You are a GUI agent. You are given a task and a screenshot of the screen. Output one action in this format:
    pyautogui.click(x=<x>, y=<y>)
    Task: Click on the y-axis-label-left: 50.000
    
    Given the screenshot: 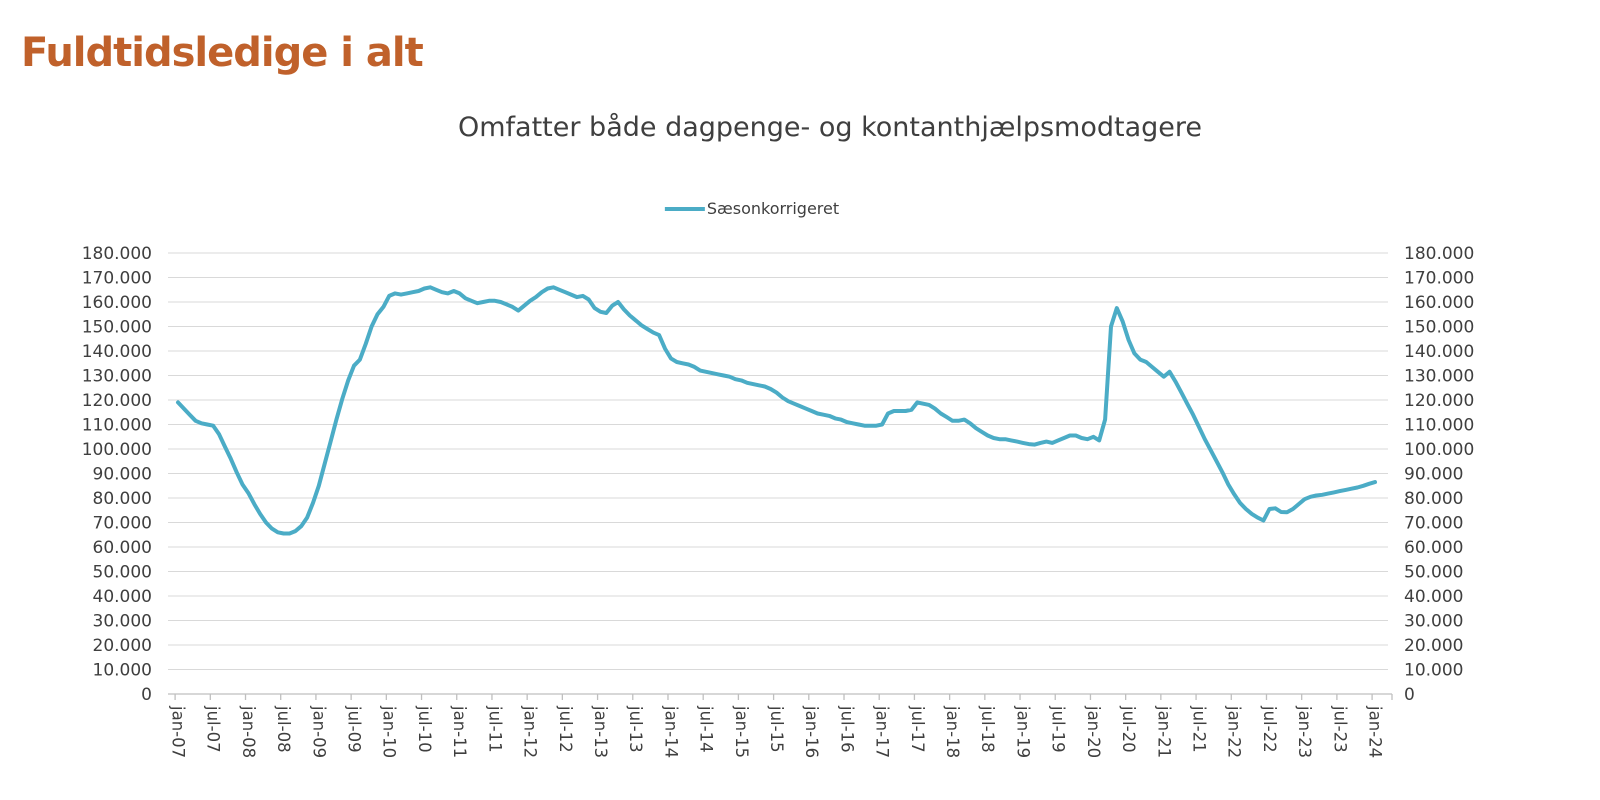 What is the action you would take?
    pyautogui.click(x=122, y=573)
    